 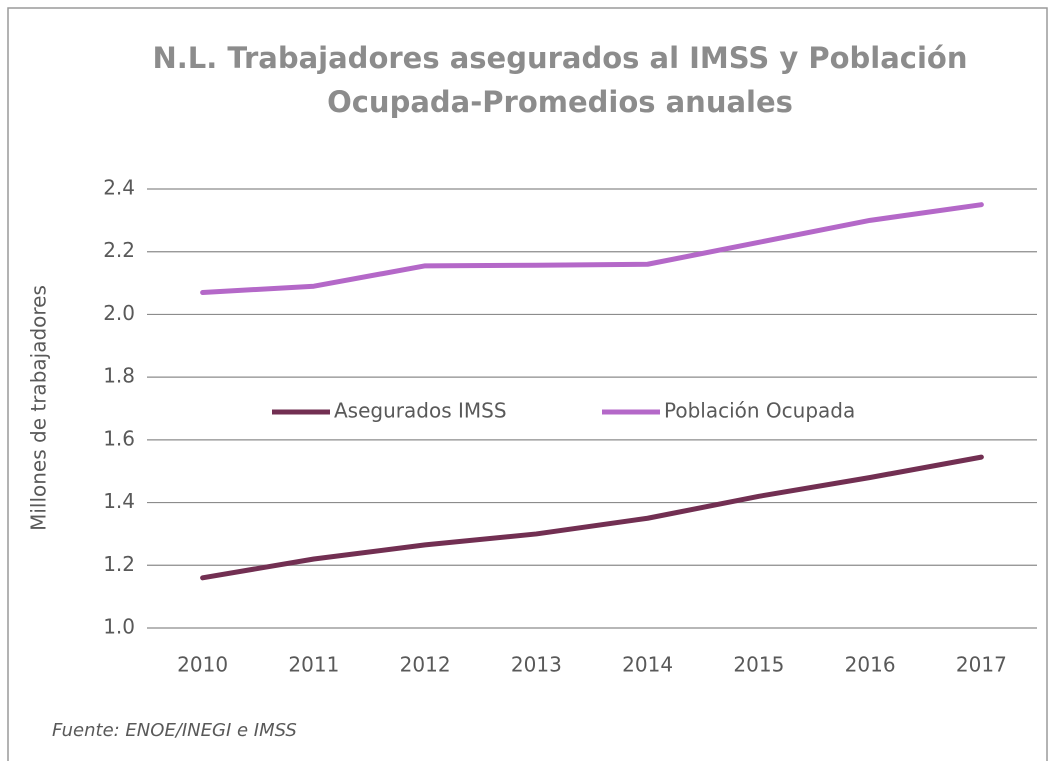 What do you see at coordinates (119, 376) in the screenshot?
I see `y-tick-label: 1.8` at bounding box center [119, 376].